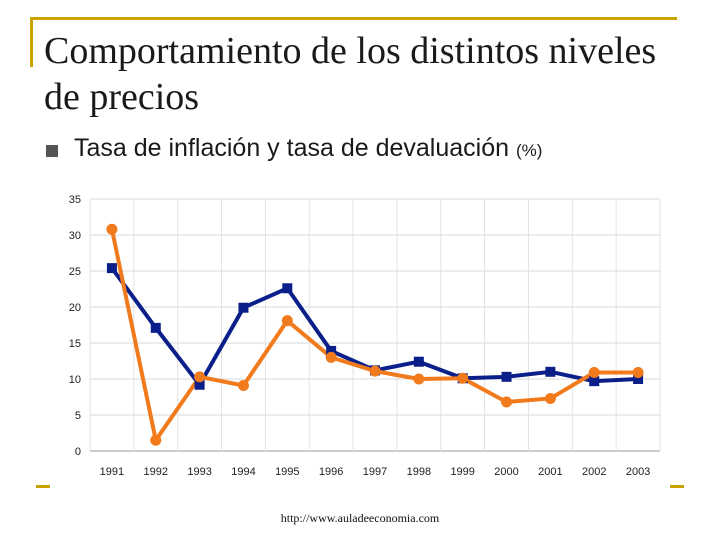  What do you see at coordinates (75, 380) in the screenshot?
I see `y-tick-label: 10` at bounding box center [75, 380].